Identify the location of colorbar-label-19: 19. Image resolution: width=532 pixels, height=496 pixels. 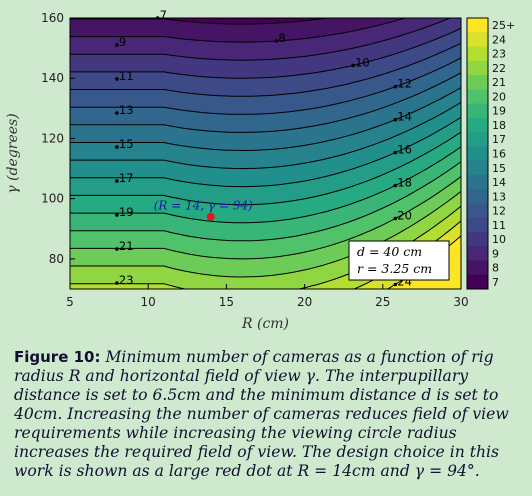
(499, 111).